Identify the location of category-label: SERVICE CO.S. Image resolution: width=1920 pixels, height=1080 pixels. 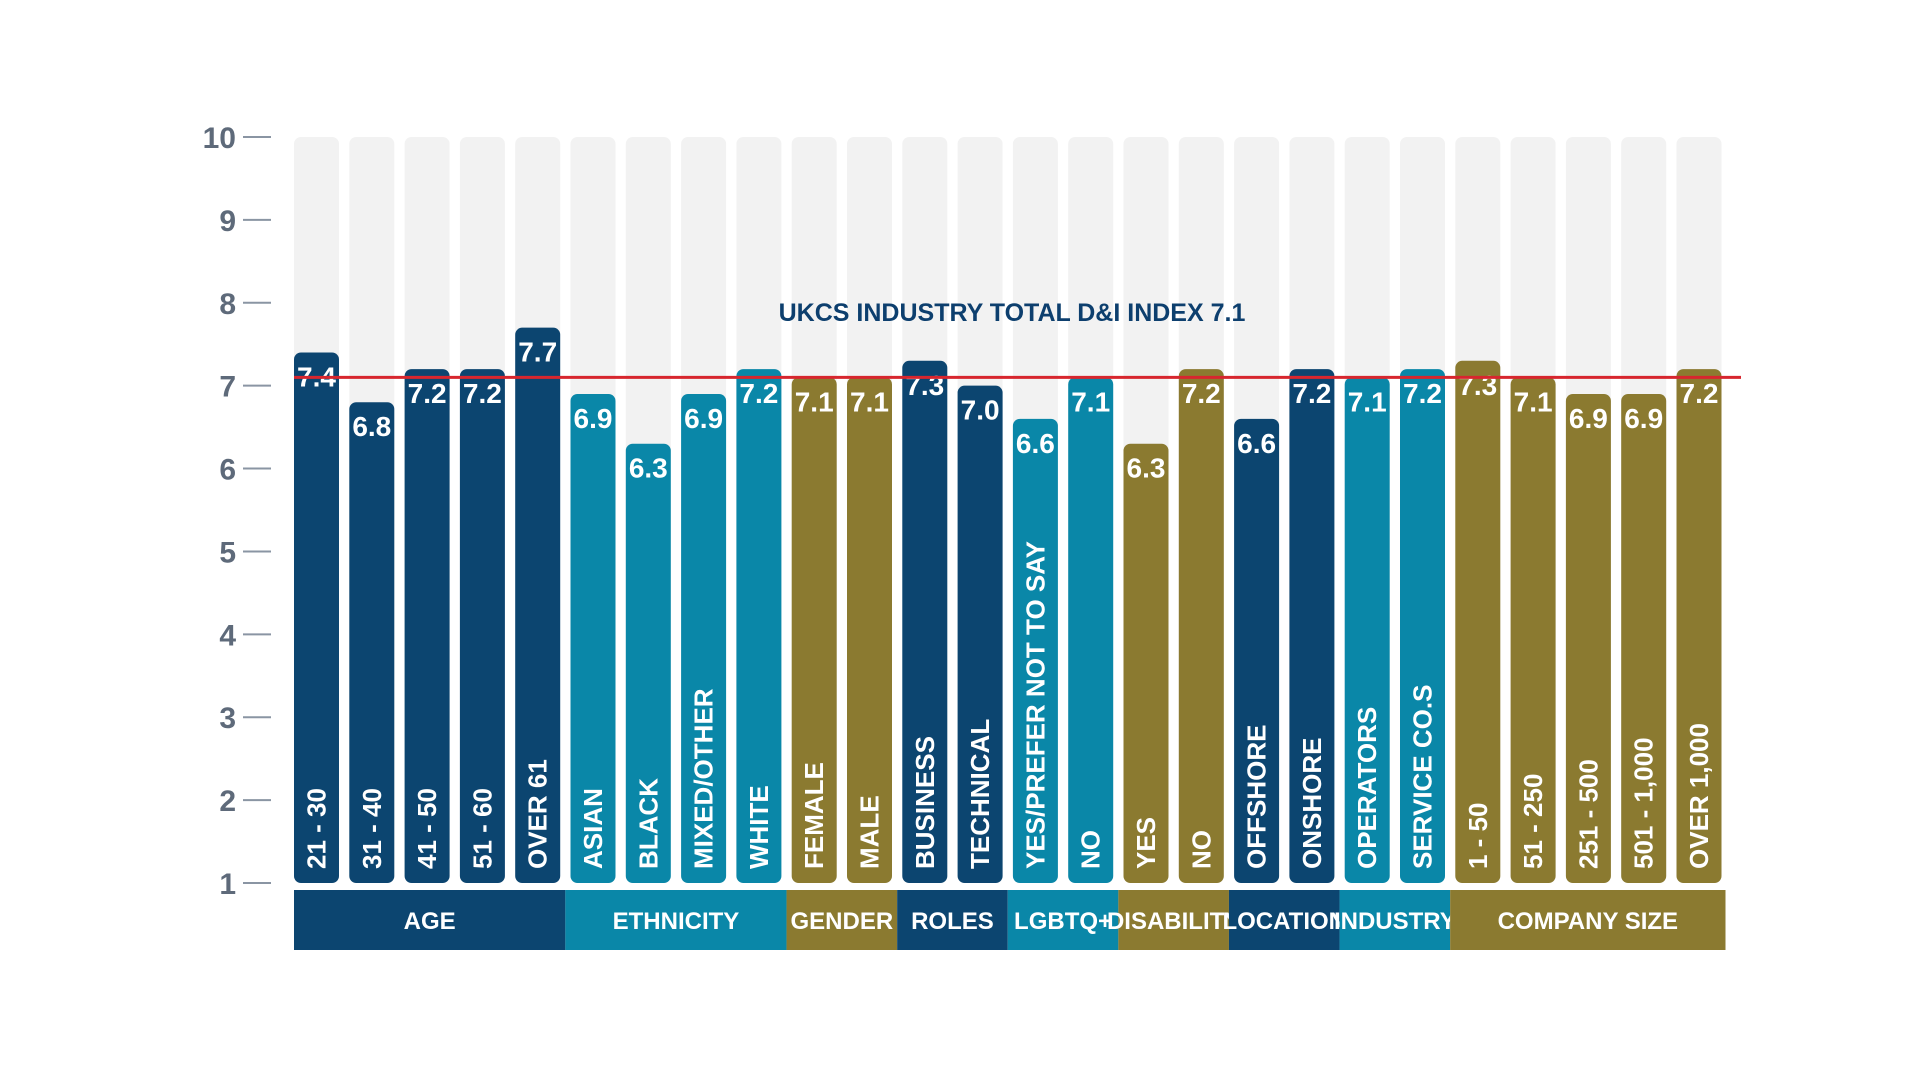
(1423, 777).